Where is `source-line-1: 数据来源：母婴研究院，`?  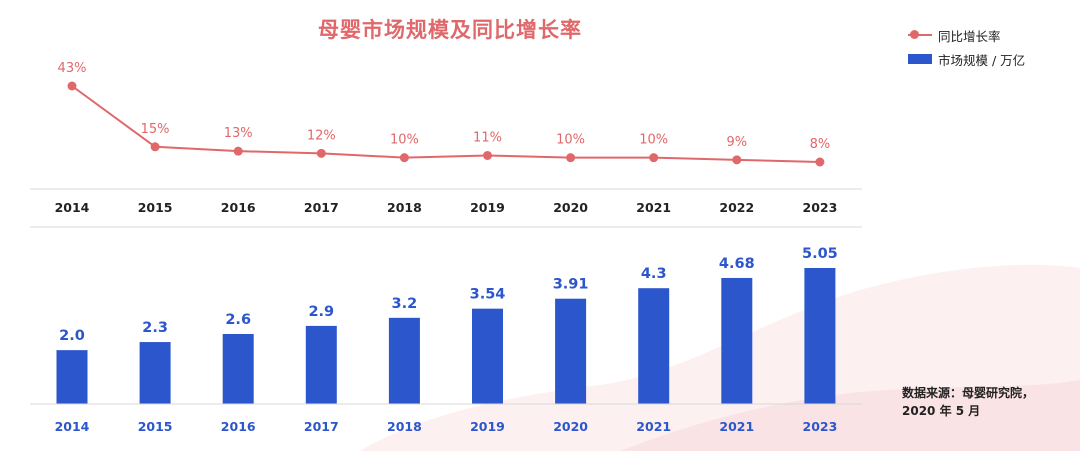 source-line-1: 数据来源：母婴研究院， is located at coordinates (968, 393).